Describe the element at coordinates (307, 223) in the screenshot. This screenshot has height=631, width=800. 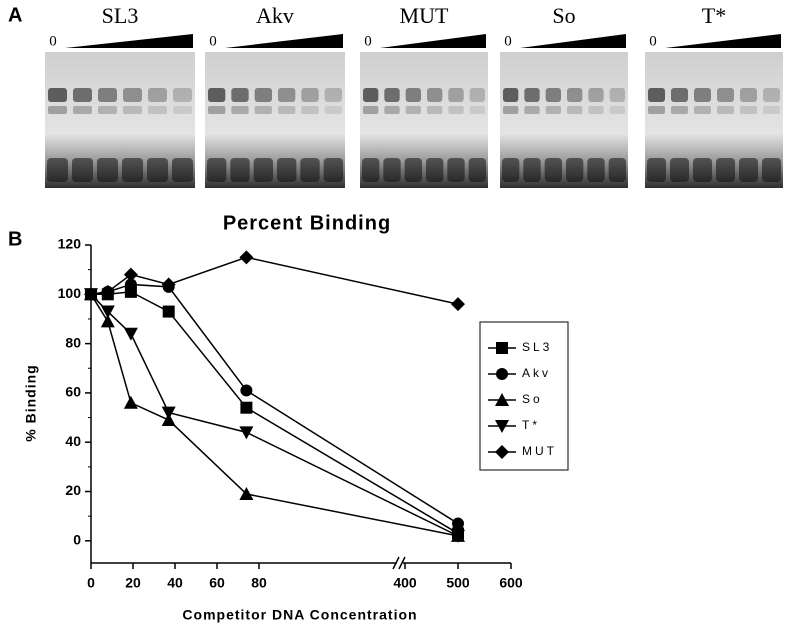
I see `chart-title: Percent Binding` at that location.